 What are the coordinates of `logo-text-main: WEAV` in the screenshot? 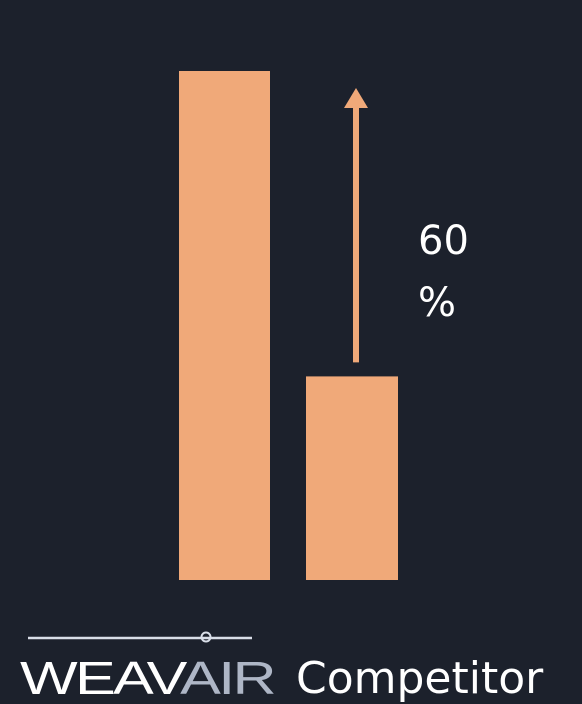 It's located at (104, 678).